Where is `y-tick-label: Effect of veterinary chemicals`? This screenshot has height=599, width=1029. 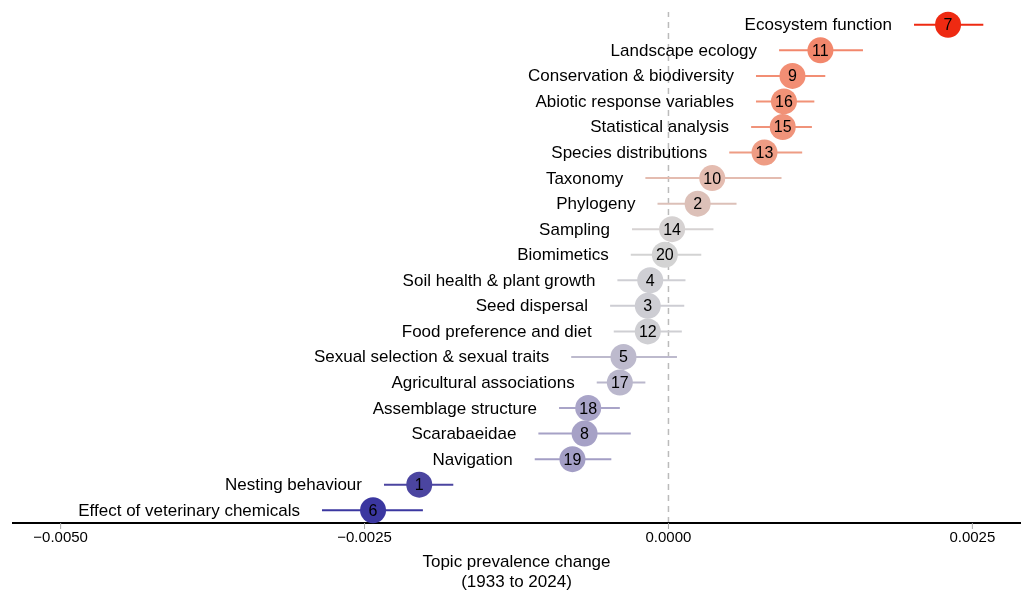
y-tick-label: Effect of veterinary chemicals is located at coordinates (189, 510).